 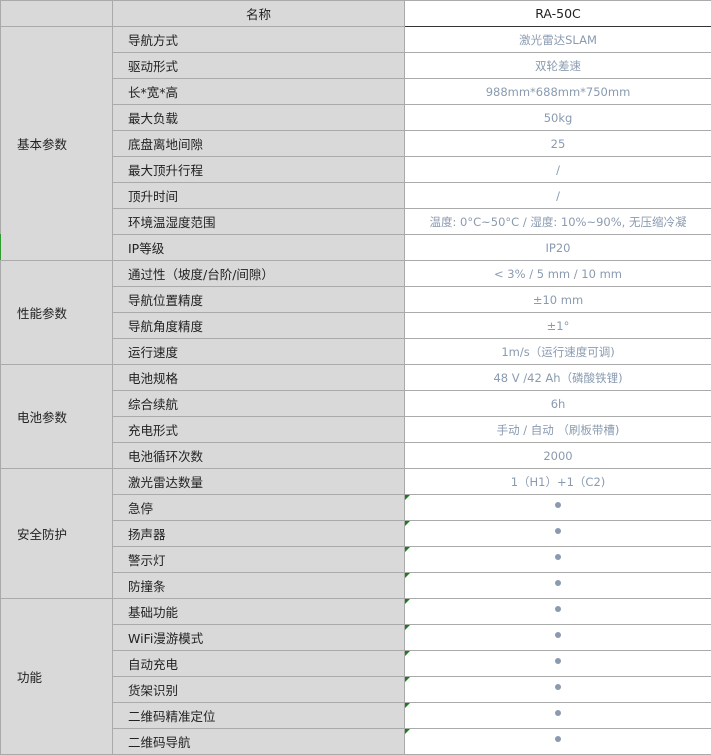 I want to click on group-label-cell: 性能参数, so click(x=57, y=313).